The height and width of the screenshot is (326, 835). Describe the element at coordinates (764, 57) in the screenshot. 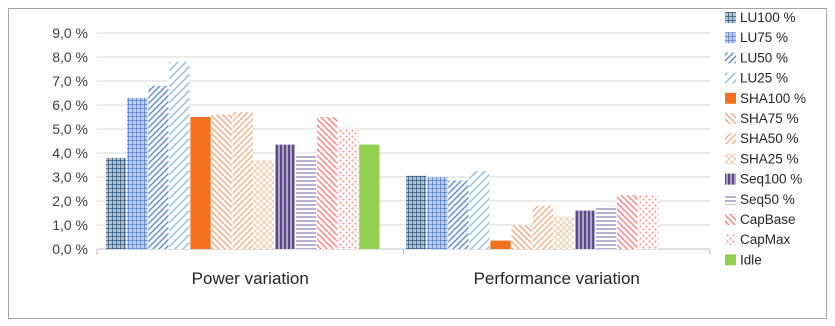

I see `legend-label: LU50 %` at that location.